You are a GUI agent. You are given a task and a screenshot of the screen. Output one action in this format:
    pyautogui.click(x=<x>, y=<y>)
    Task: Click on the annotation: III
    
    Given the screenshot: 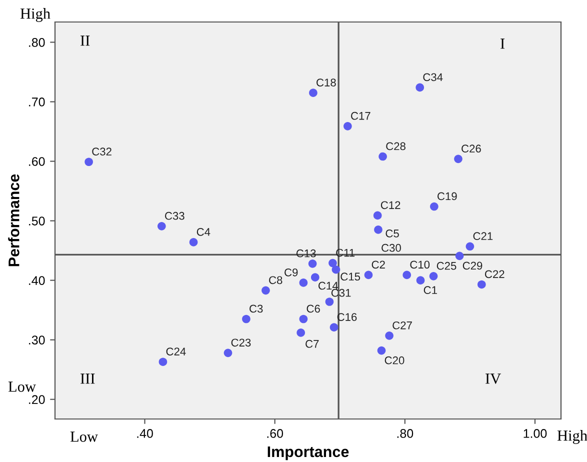 What is the action you would take?
    pyautogui.click(x=87, y=379)
    